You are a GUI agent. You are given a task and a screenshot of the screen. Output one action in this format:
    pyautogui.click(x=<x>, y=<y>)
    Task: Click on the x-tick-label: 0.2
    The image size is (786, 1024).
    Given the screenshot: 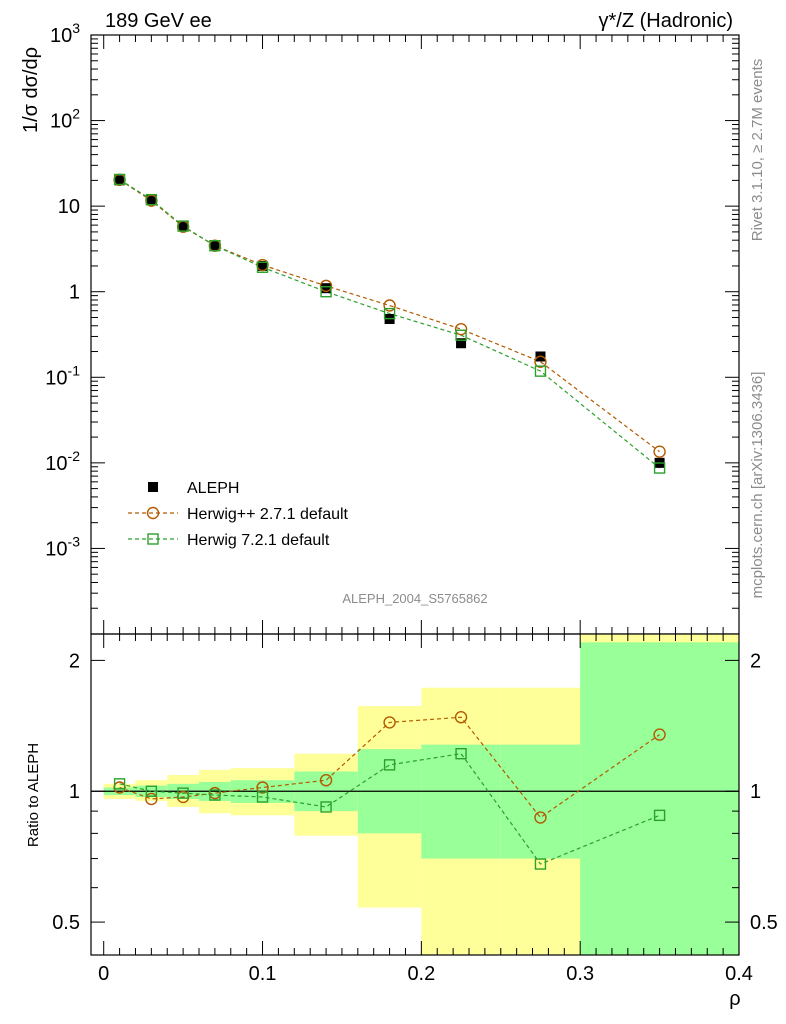 What is the action you would take?
    pyautogui.click(x=421, y=974)
    